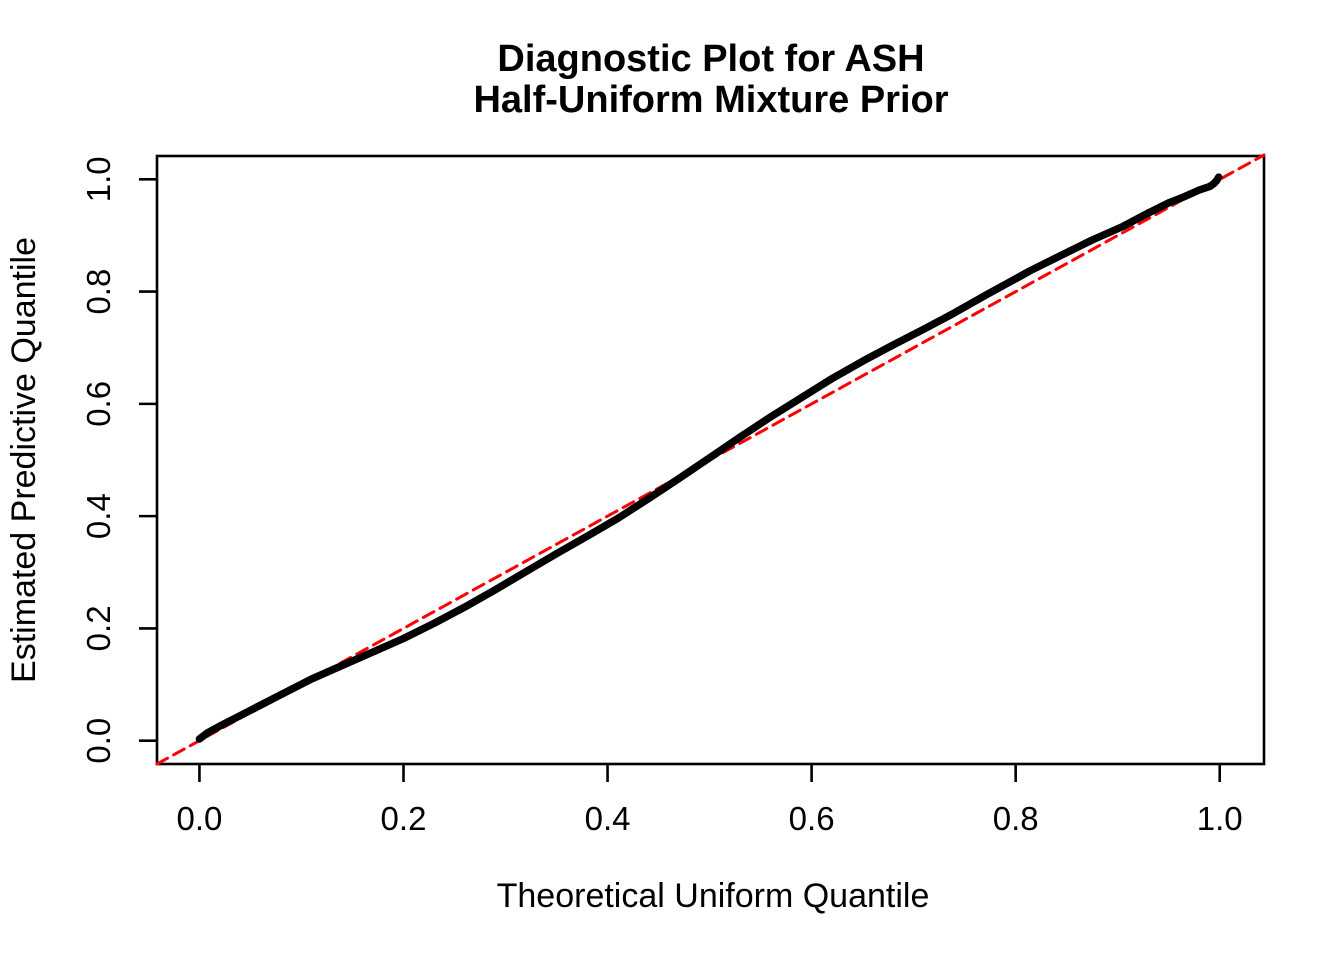 The image size is (1344, 960). Describe the element at coordinates (1220, 818) in the screenshot. I see `x-axis-tick-label: 1.0` at that location.